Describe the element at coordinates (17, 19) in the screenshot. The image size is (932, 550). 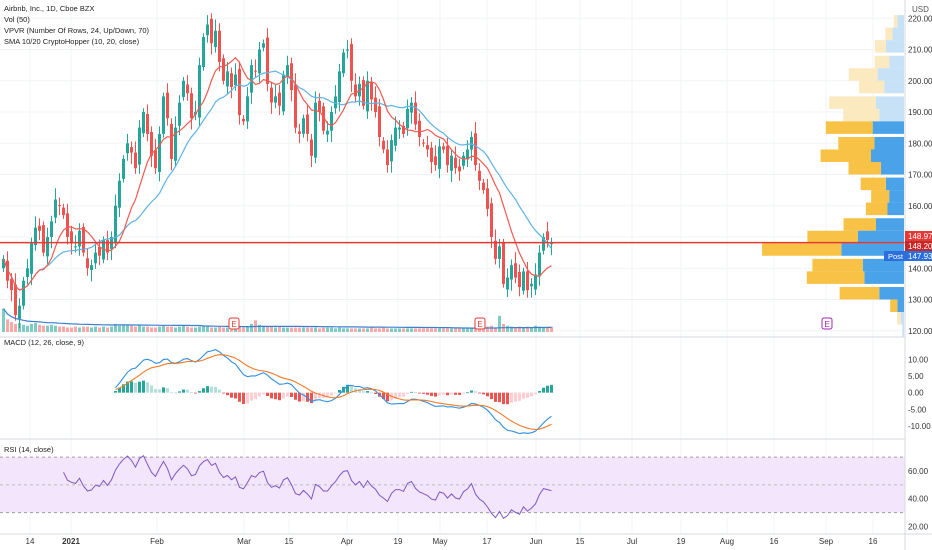
I see `legend-vol: Vol (50)` at that location.